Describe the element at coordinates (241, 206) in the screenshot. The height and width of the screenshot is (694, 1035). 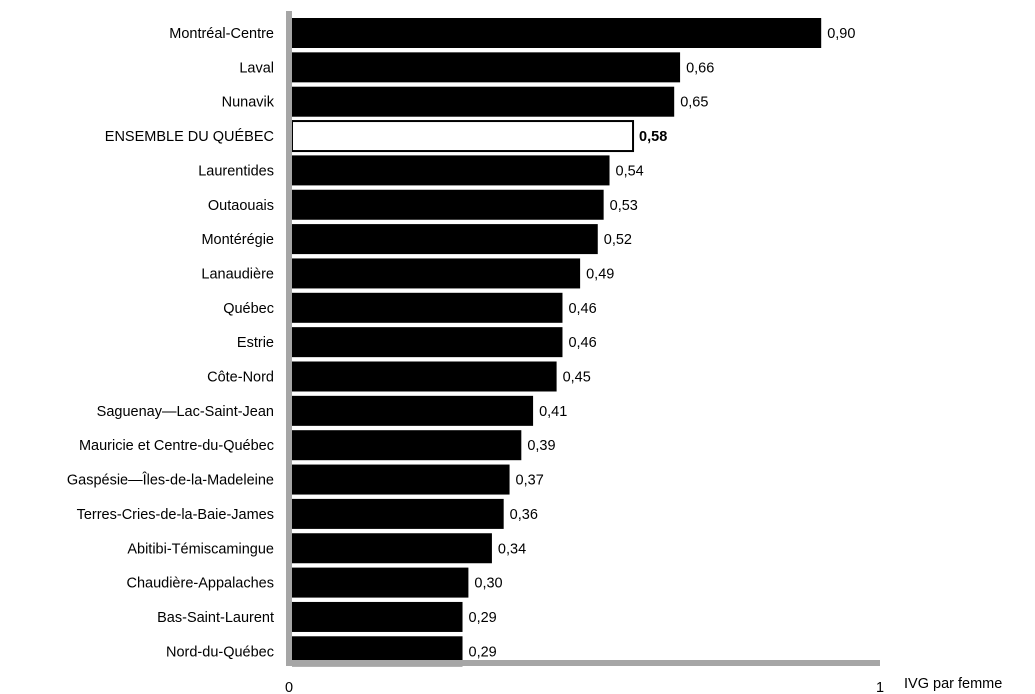
I see `category-label-5: Outaouais` at that location.